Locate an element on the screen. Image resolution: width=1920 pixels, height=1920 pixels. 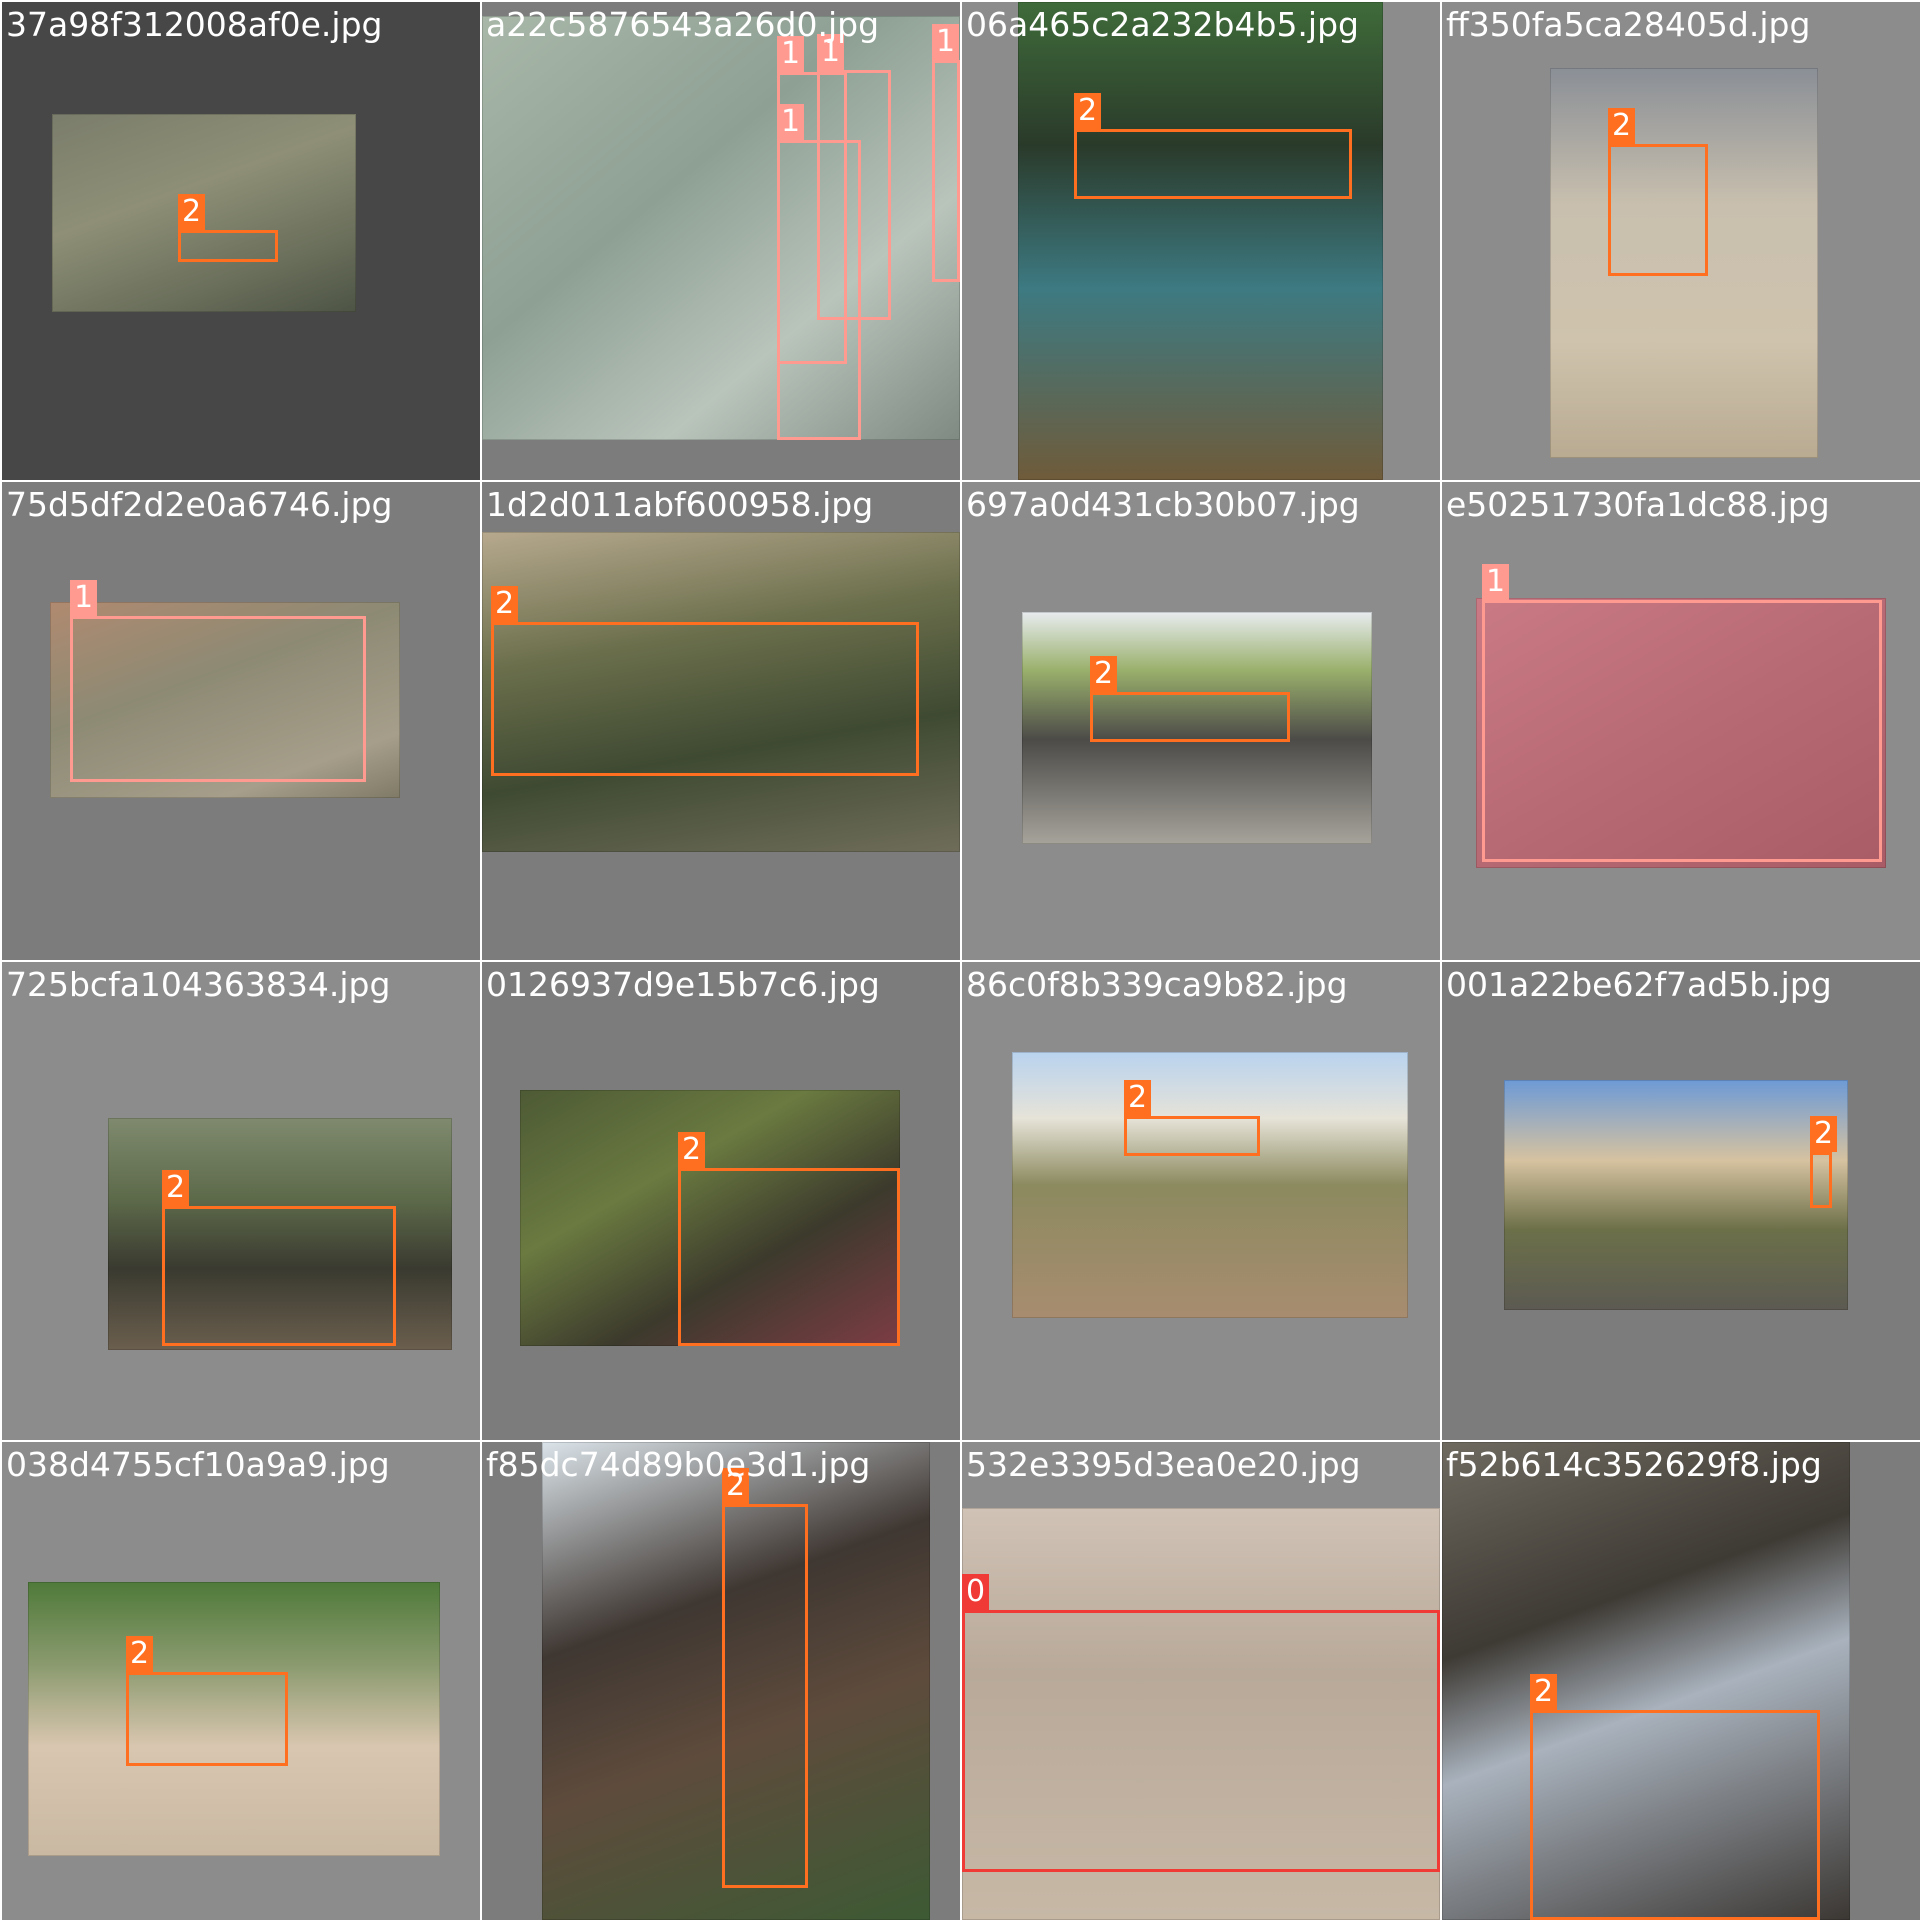
image-filename: 0126937d9e15b7c6.jpg is located at coordinates (683, 984).